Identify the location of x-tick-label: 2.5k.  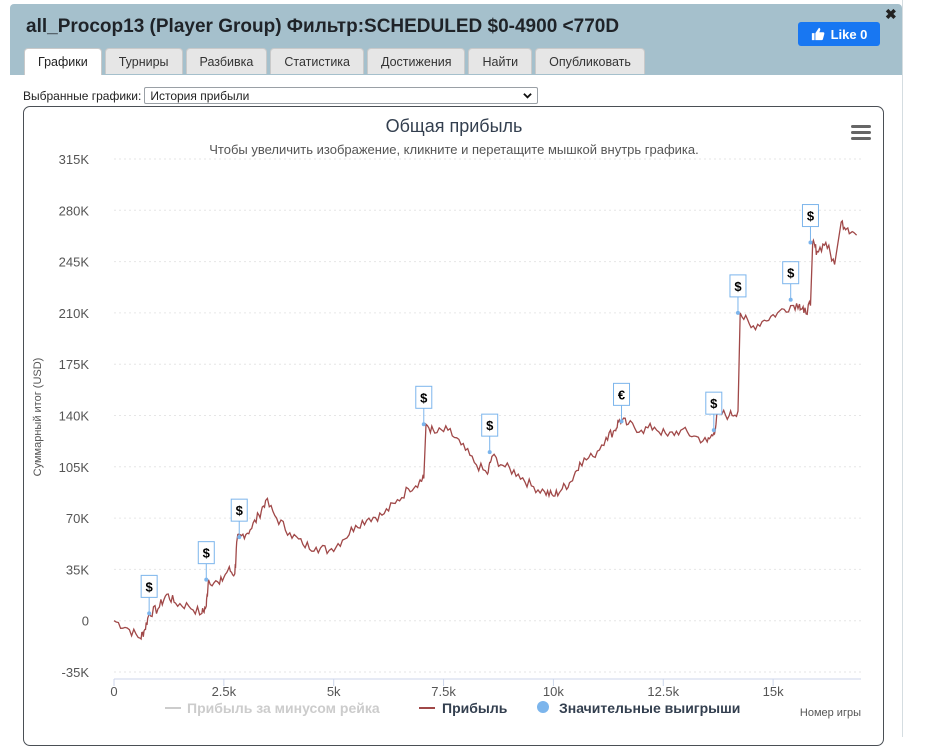
(224, 691).